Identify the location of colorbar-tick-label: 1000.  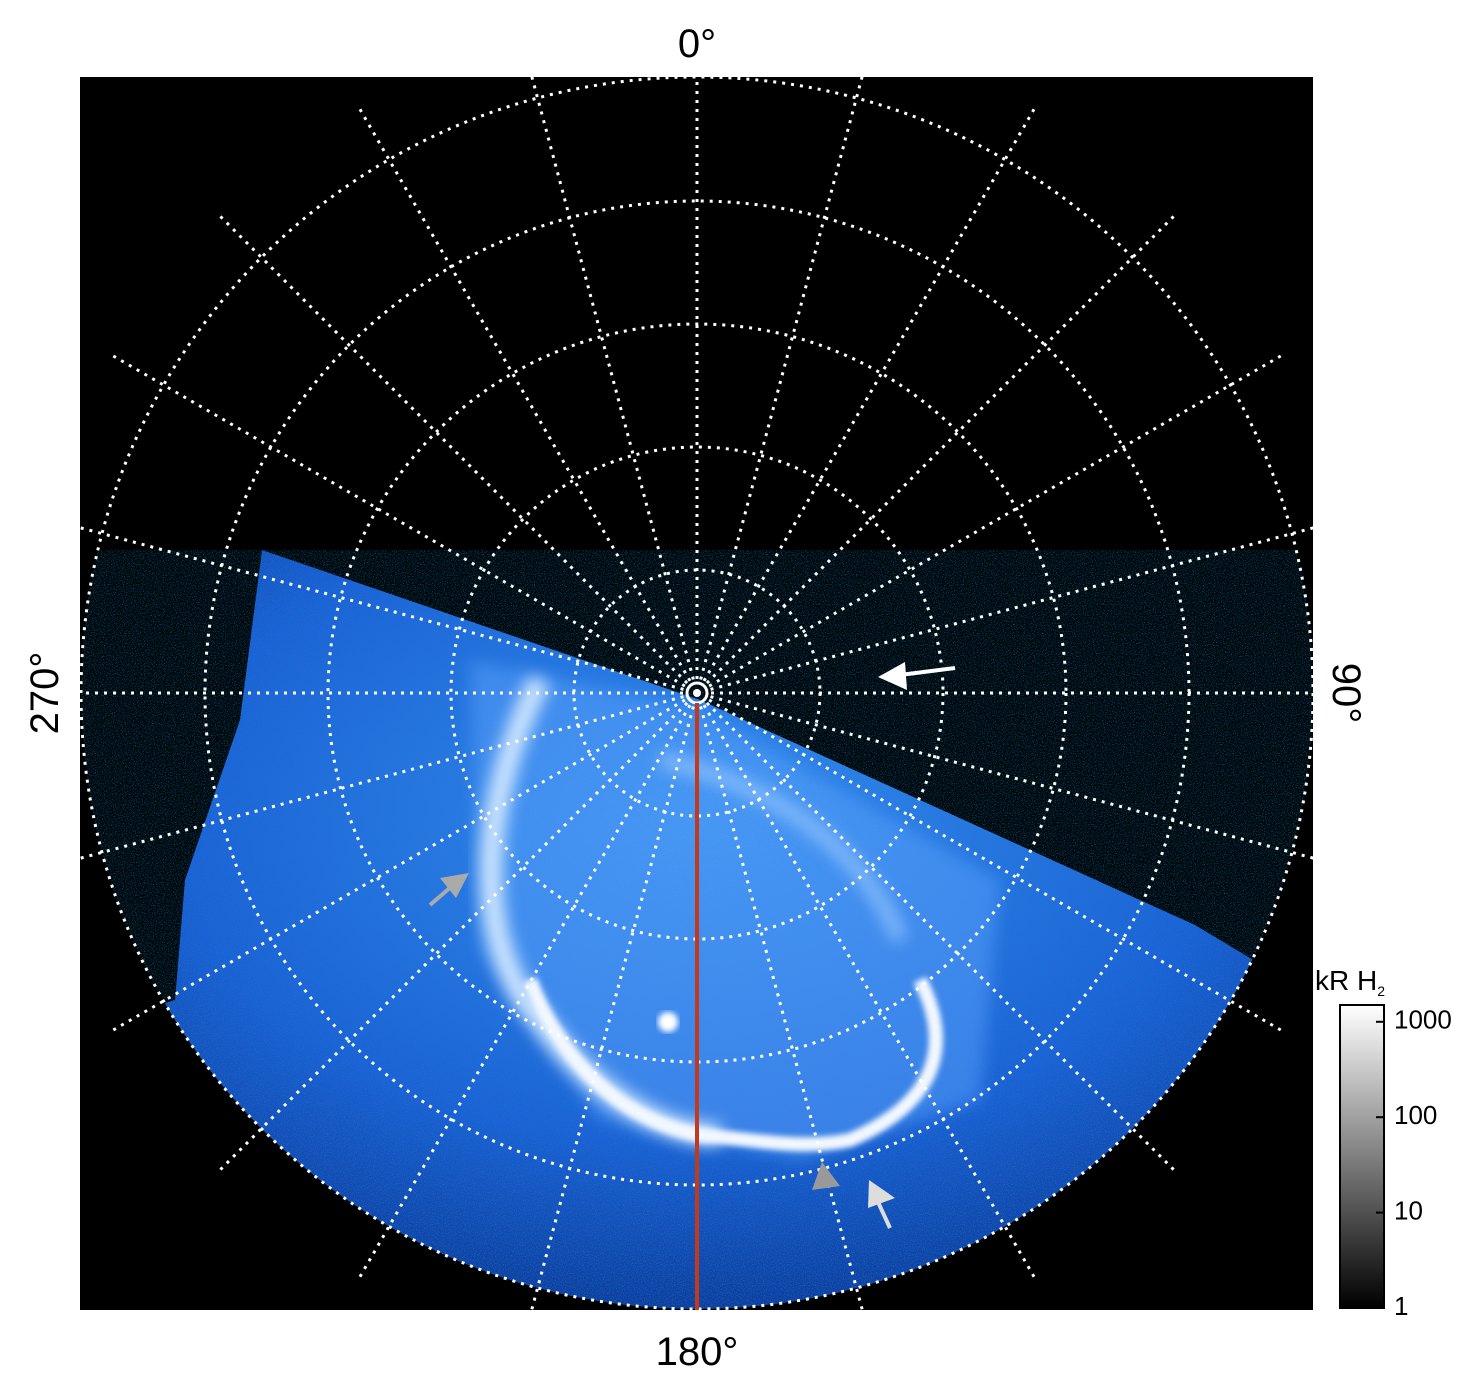
(1423, 1020).